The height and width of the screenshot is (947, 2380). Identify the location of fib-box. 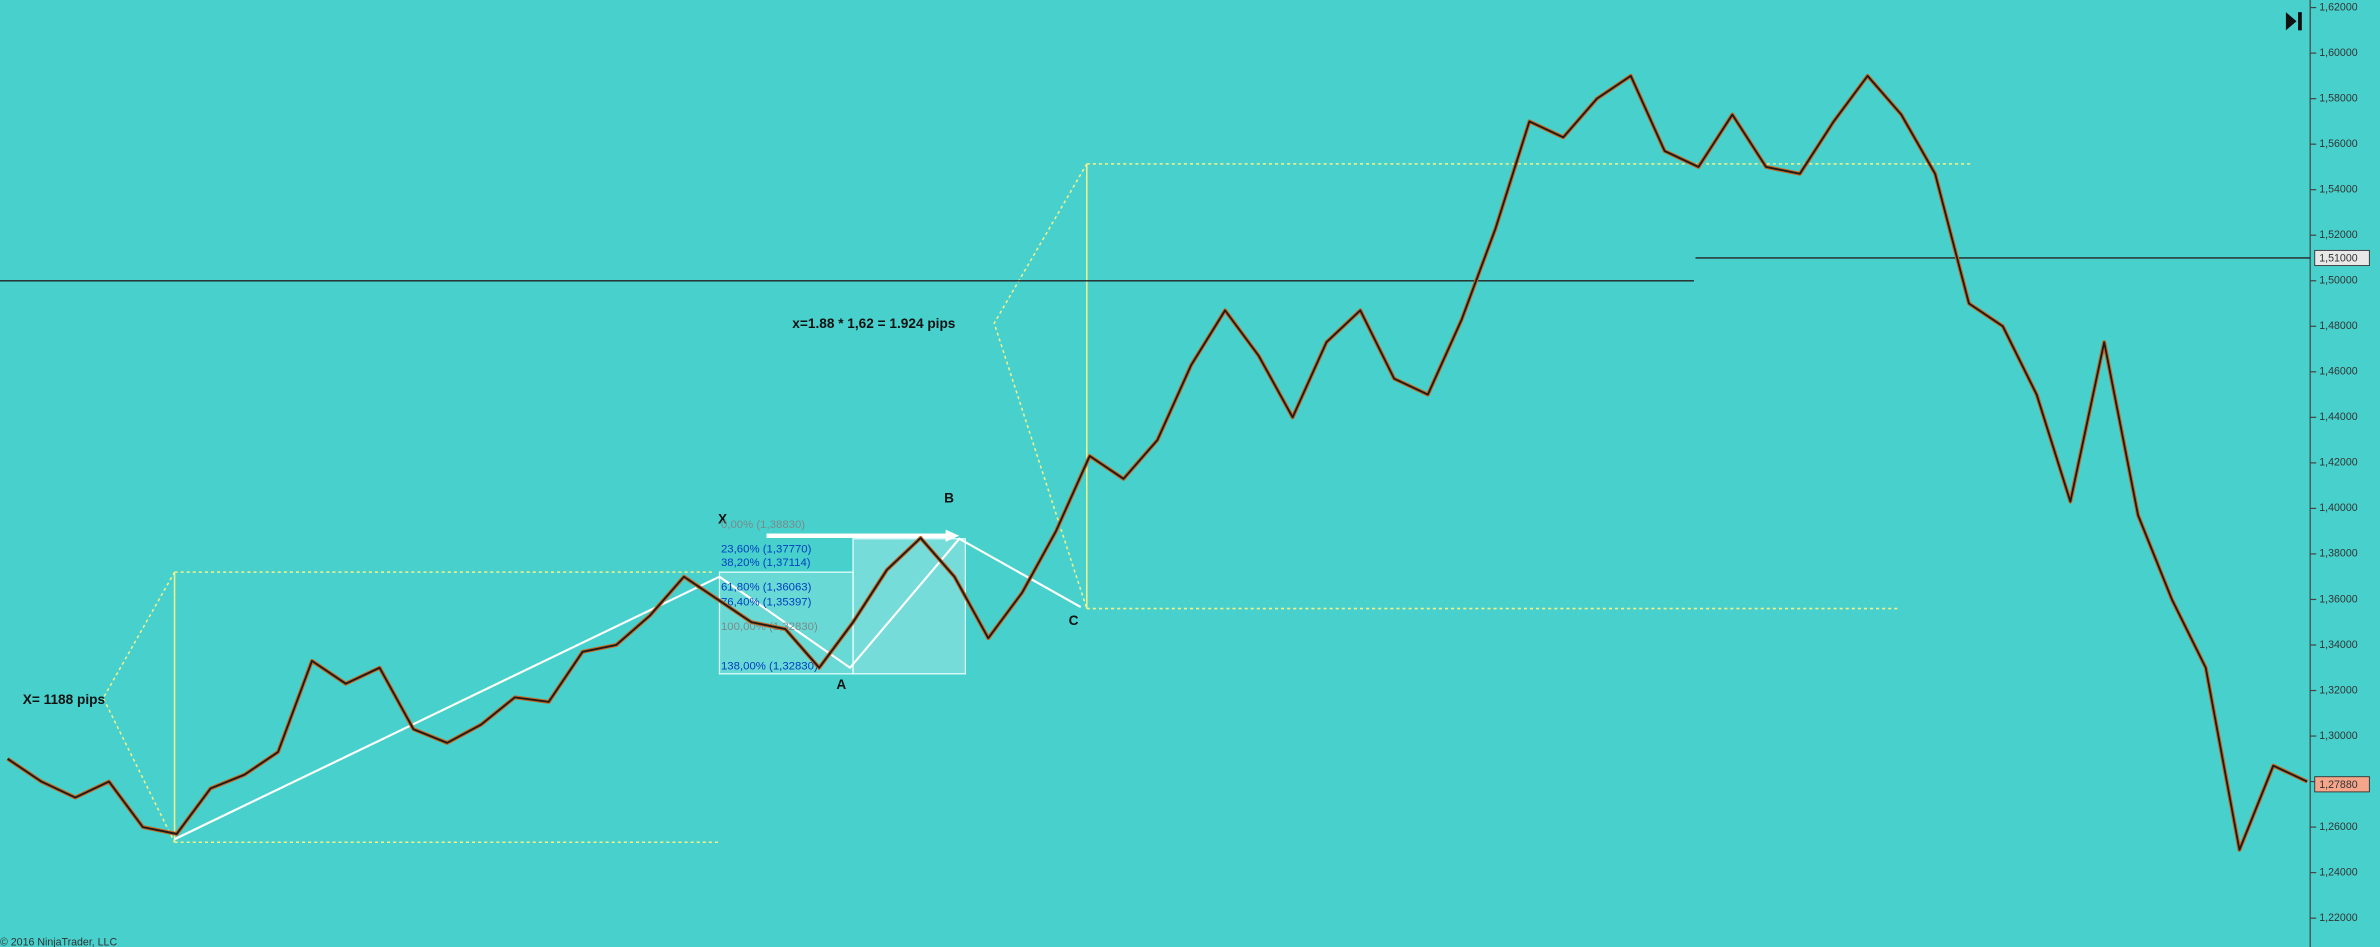
(909, 606).